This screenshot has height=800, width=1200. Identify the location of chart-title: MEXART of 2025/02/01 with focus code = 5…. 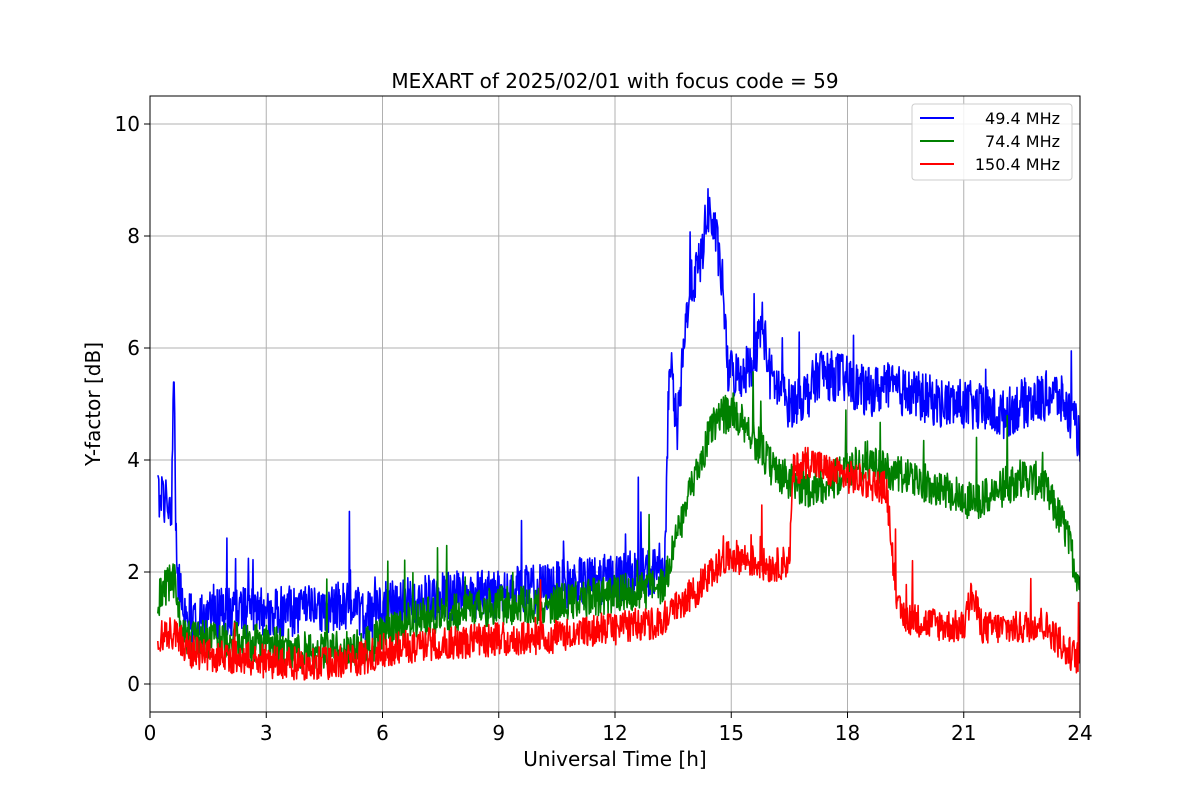
(614, 81).